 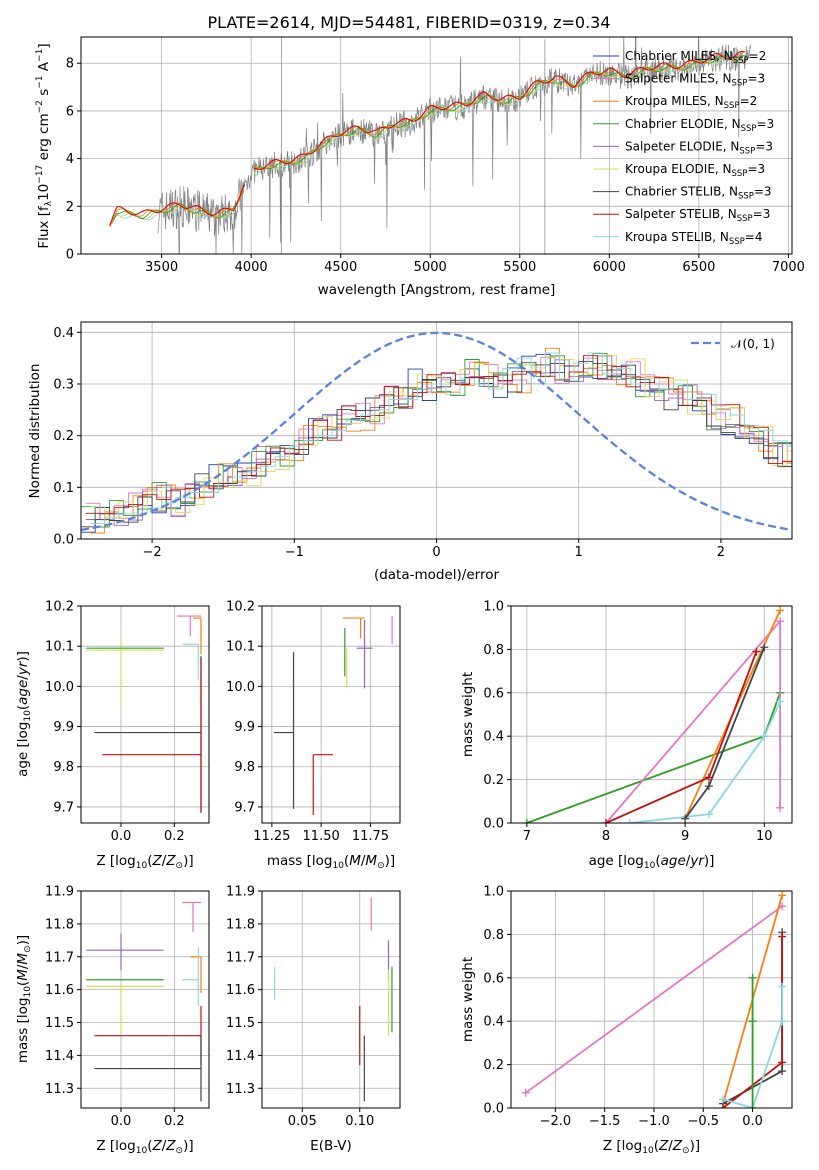 I want to click on x-tick-label: 4000, so click(x=251, y=267).